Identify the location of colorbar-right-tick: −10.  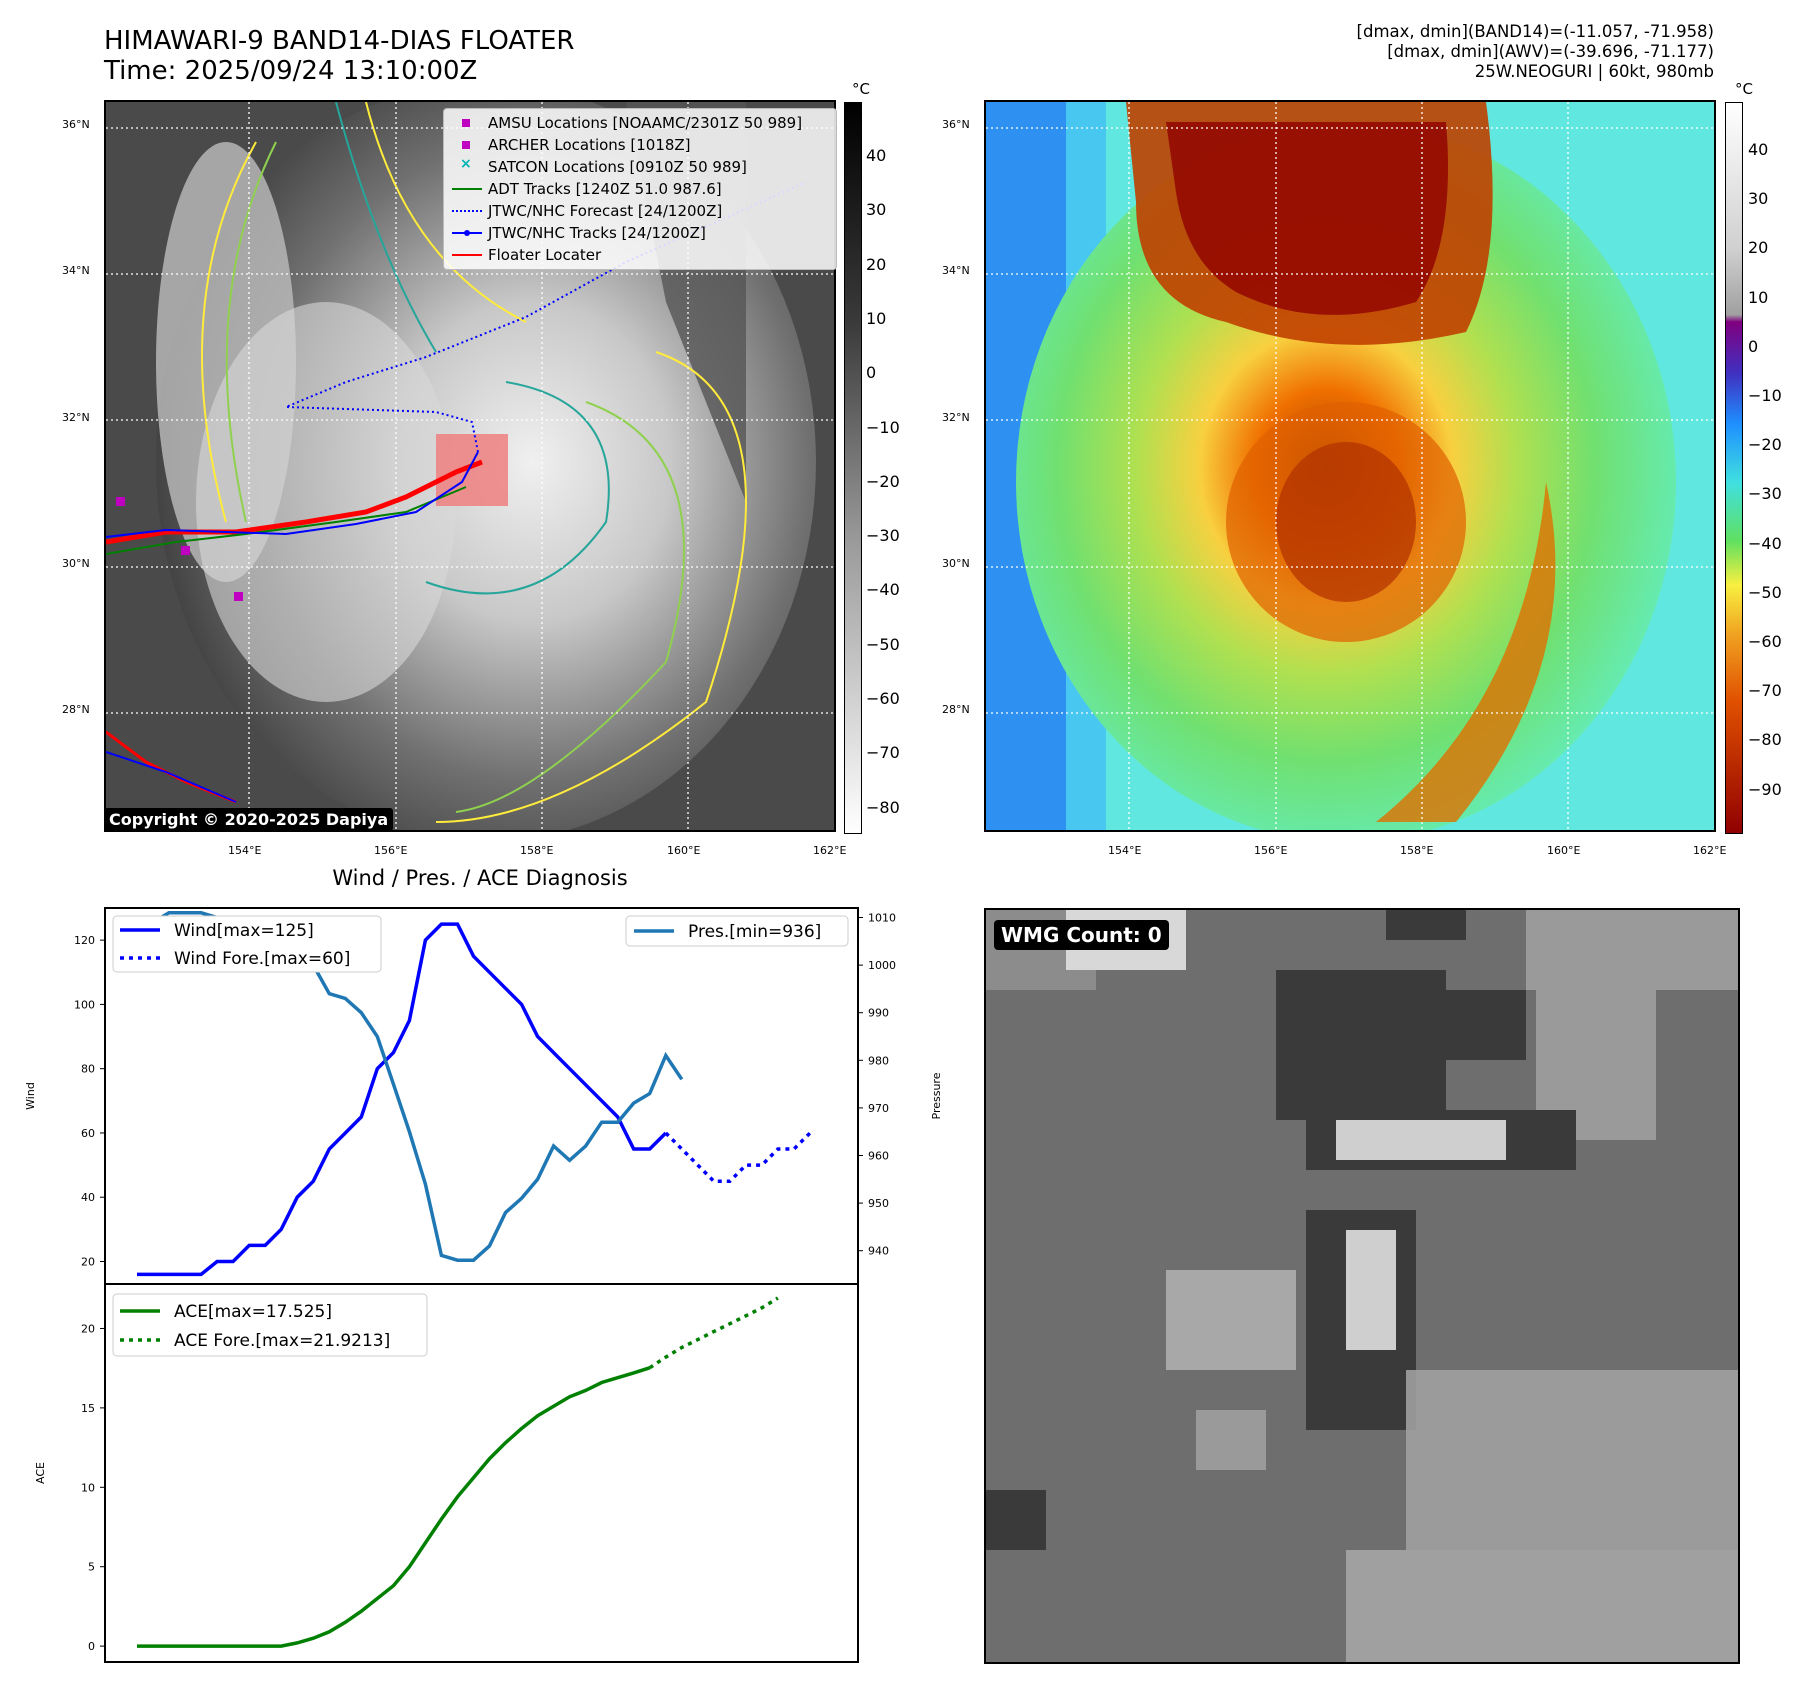
(1765, 395).